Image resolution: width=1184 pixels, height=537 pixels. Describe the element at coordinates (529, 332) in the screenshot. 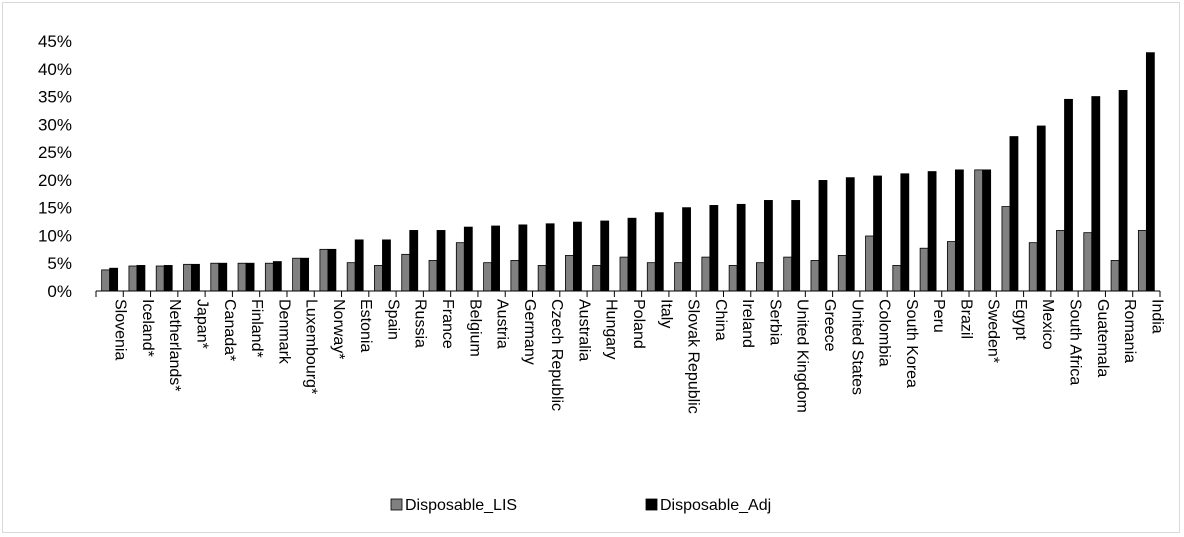

I see `x-tick-label: Germany` at that location.